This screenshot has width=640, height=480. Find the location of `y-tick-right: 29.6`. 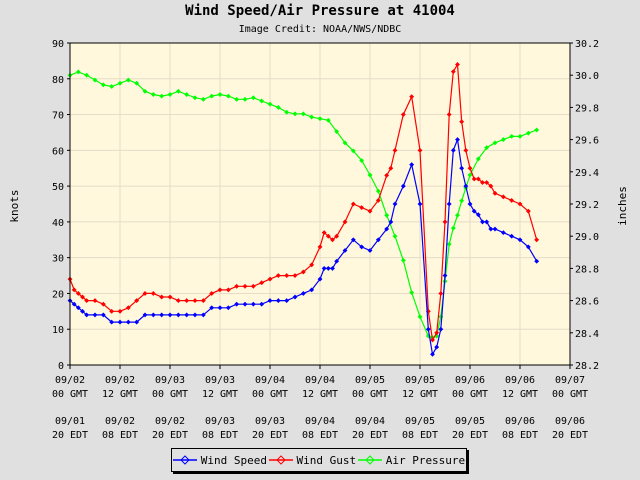

y-tick-right: 29.6 is located at coordinates (587, 141).